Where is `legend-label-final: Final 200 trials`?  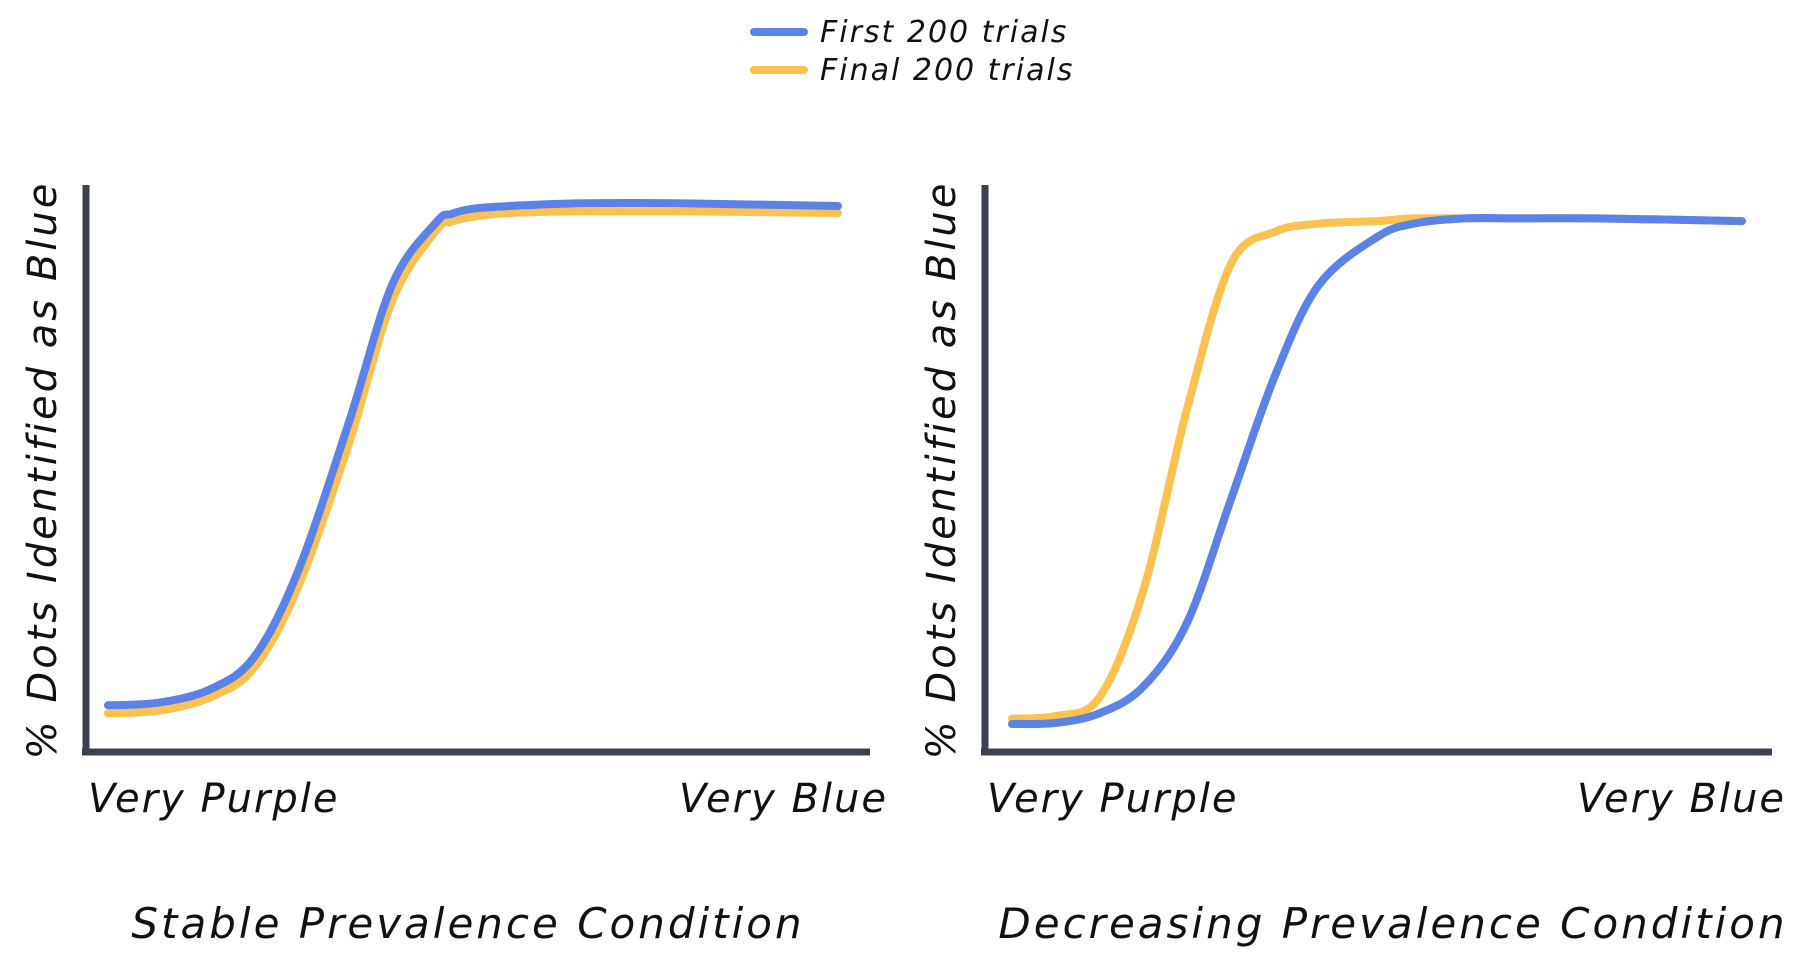
legend-label-final: Final 200 trials is located at coordinates (947, 70).